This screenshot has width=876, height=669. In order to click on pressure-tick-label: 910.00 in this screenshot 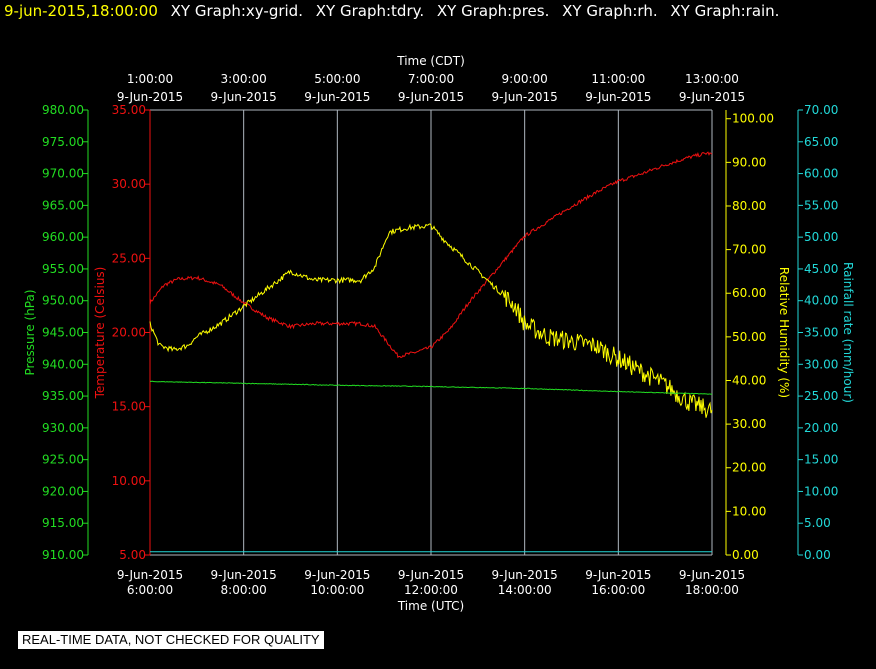, I will do `click(63, 555)`.